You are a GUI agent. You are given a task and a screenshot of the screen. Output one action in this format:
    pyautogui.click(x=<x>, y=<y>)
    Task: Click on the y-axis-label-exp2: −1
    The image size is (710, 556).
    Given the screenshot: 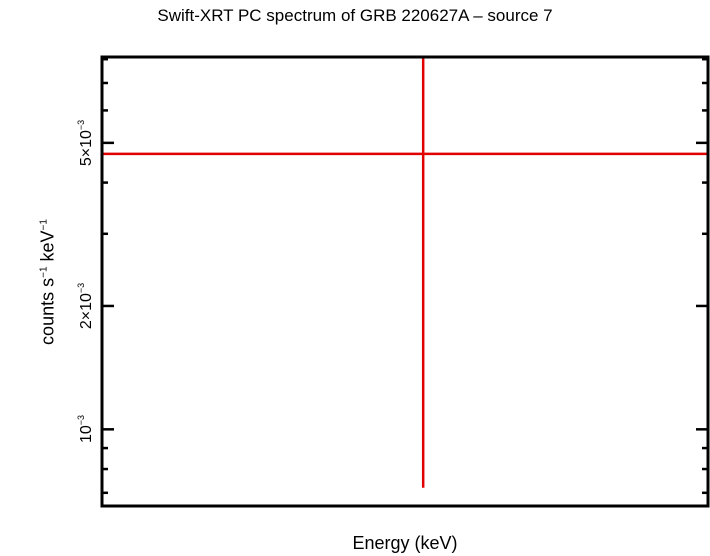 What is the action you would take?
    pyautogui.click(x=44, y=225)
    